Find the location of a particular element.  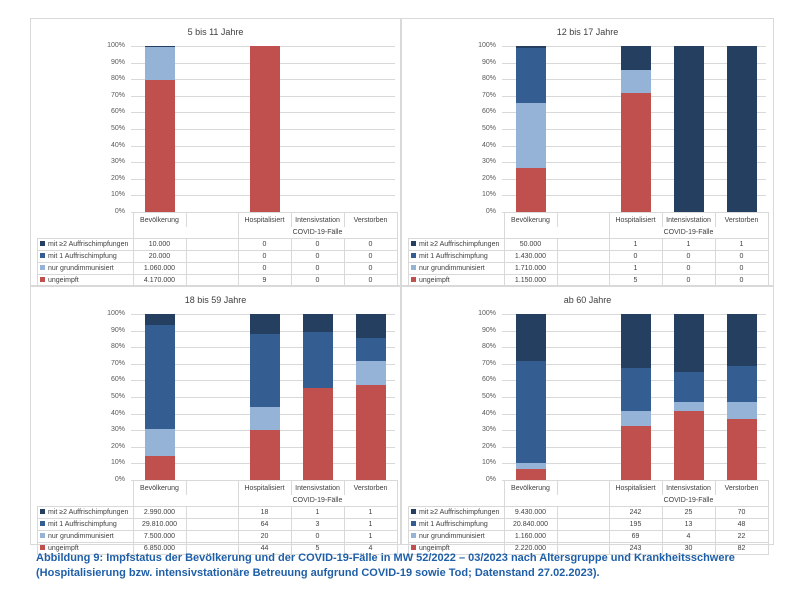

legend-entry: mit 1 Auffrischimpfung is located at coordinates (85, 524).